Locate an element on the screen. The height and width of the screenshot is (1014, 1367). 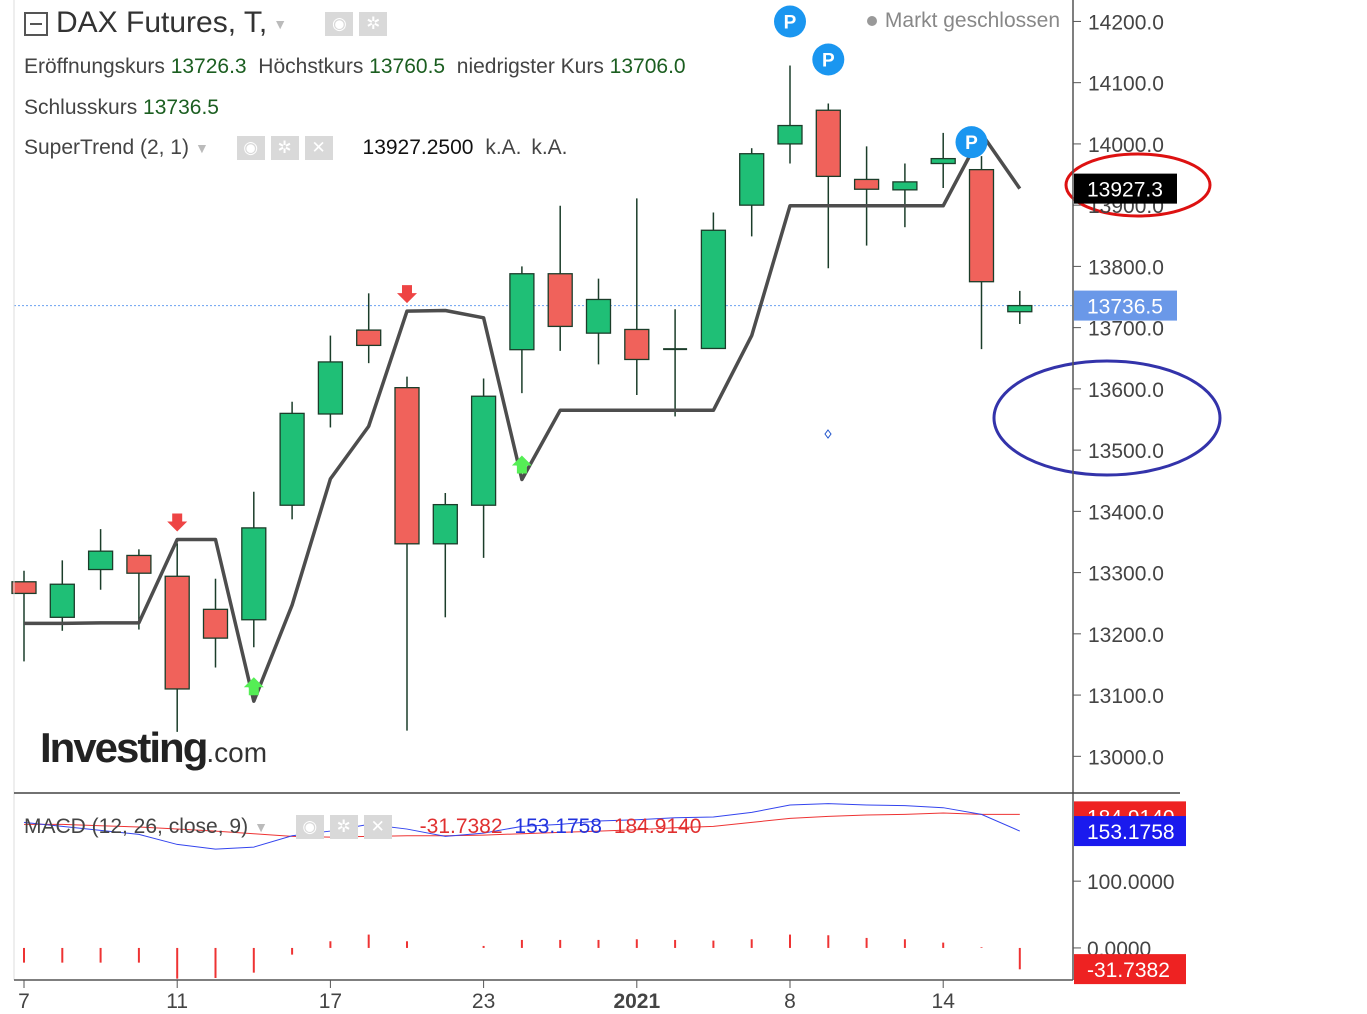
supertrend-label: SuperTrend (2, 1) is located at coordinates (106, 147).